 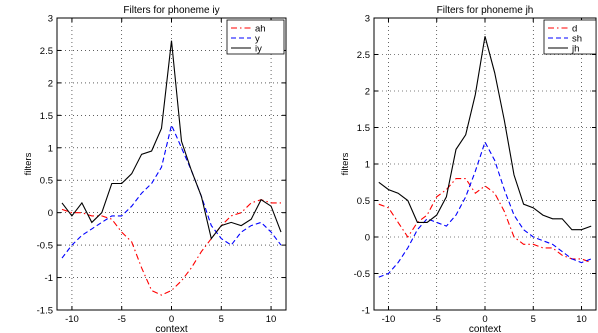 What do you see at coordinates (485, 221) in the screenshot?
I see `series-line-d` at bounding box center [485, 221].